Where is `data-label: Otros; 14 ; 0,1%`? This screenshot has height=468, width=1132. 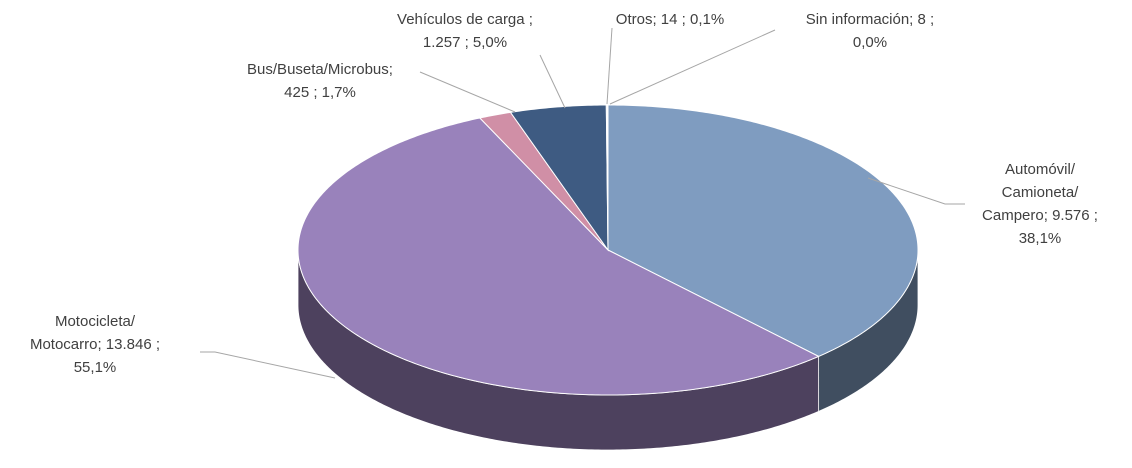 data-label: Otros; 14 ; 0,1% is located at coordinates (670, 19).